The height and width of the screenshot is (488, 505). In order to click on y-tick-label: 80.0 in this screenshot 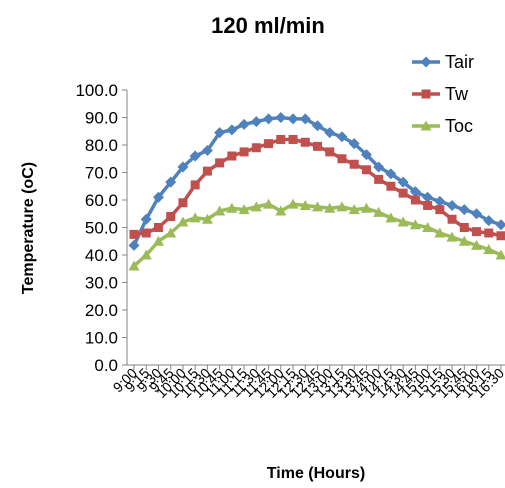, I will do `click(101, 145)`.